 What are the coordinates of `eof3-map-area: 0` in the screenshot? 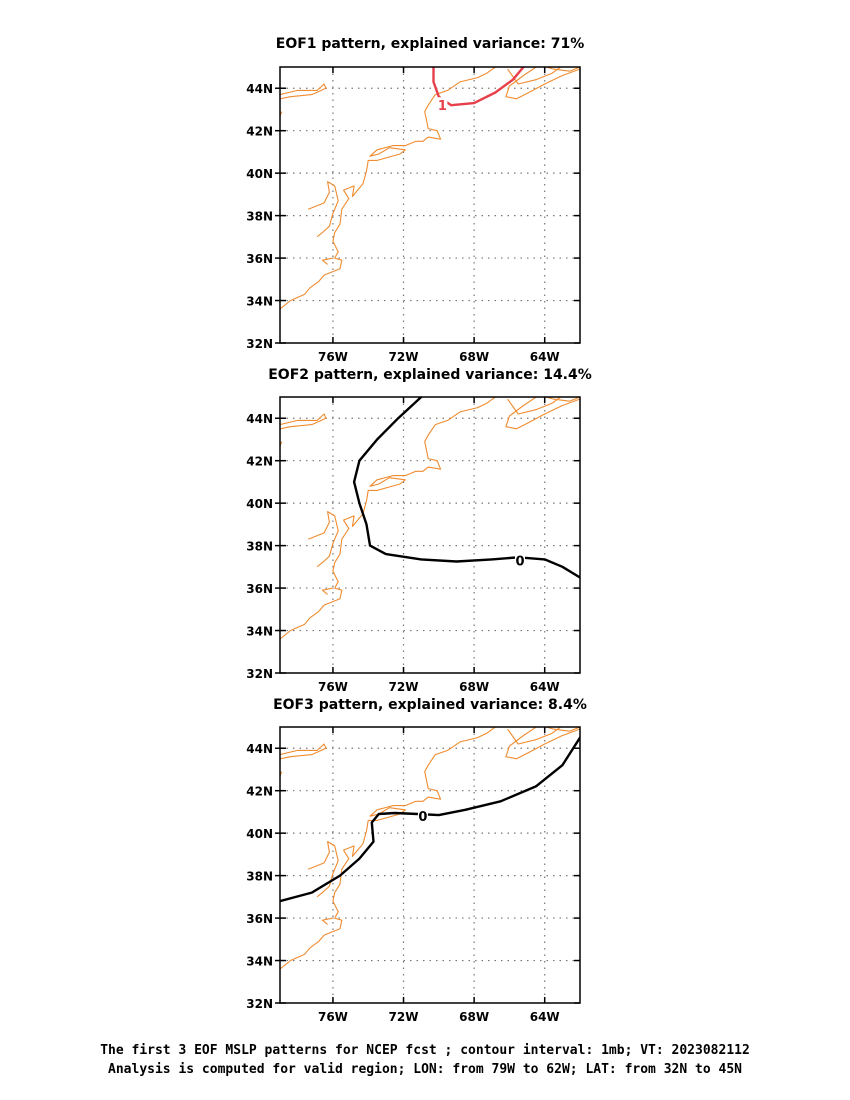 It's located at (430, 865).